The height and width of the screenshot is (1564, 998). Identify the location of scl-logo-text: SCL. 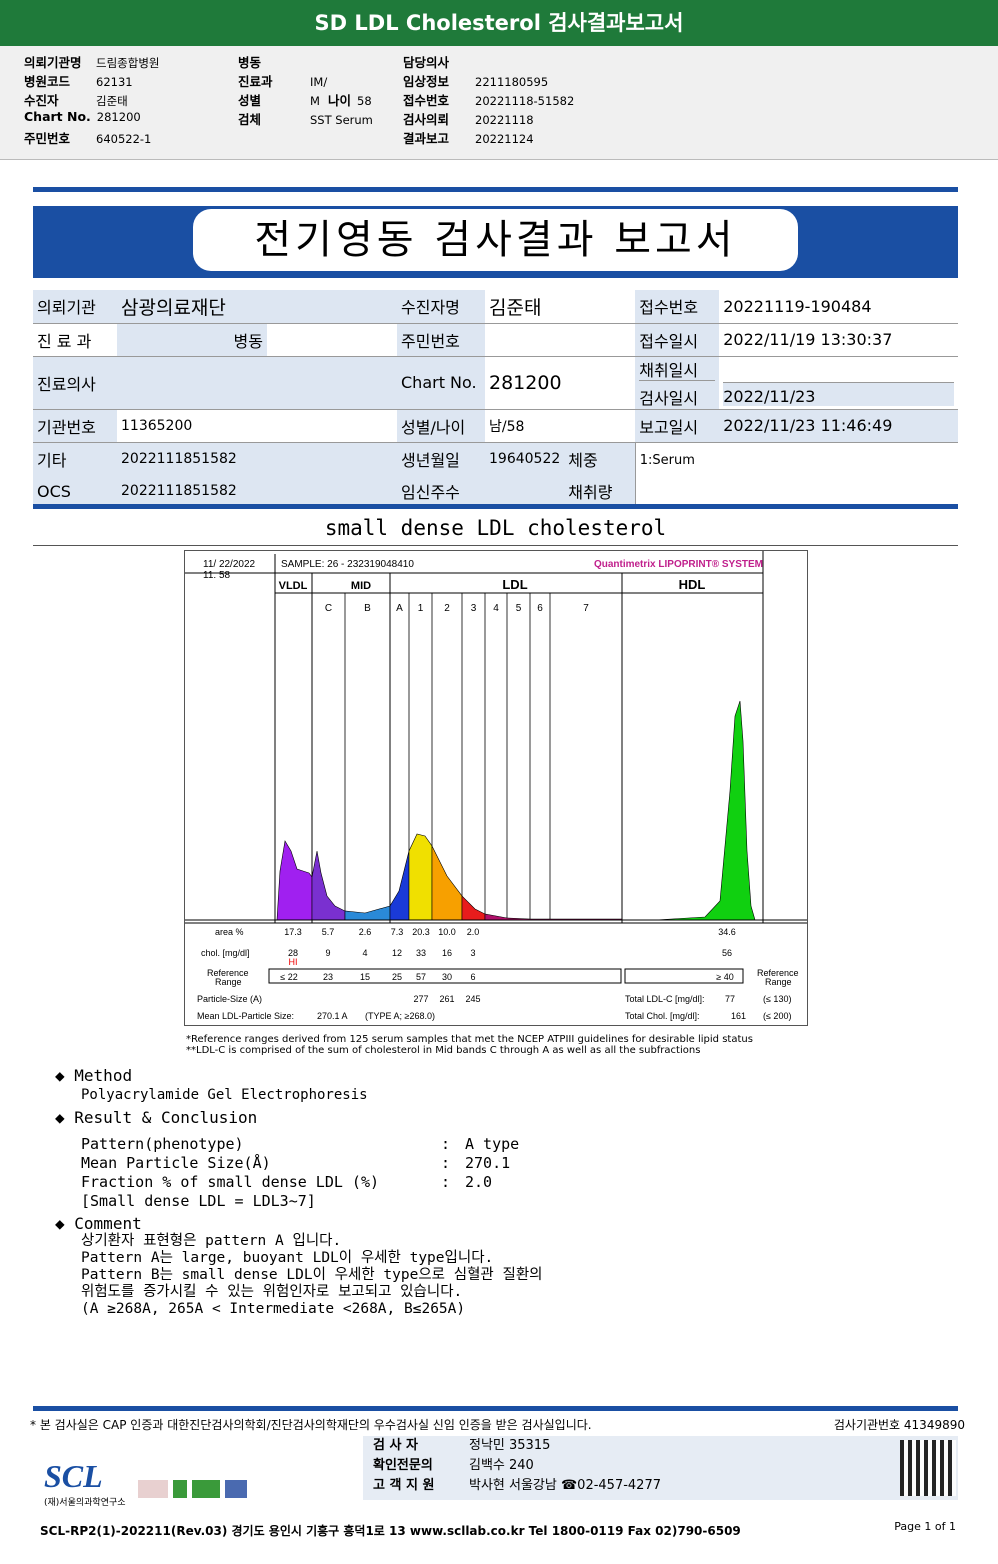
(73, 1476).